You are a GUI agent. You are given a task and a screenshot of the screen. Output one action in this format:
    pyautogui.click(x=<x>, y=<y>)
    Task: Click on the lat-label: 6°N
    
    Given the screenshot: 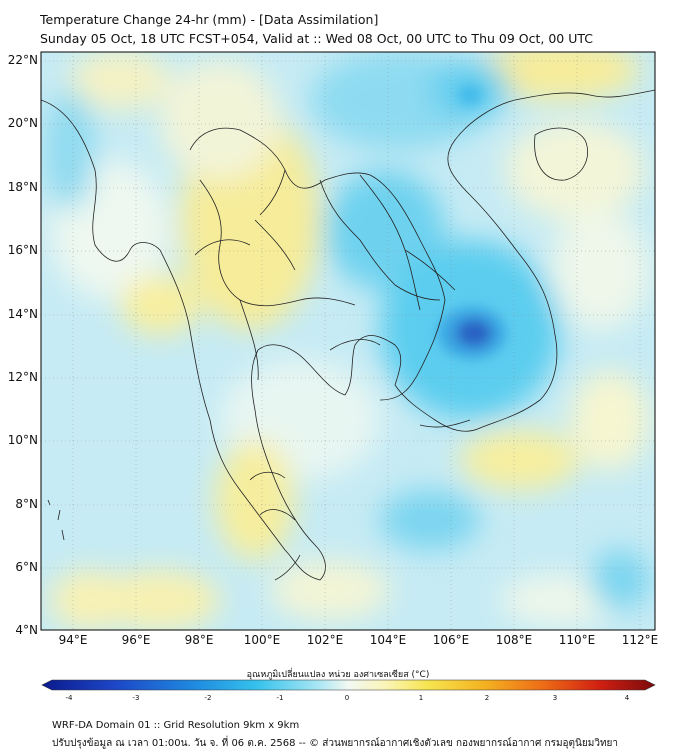 What is the action you would take?
    pyautogui.click(x=26, y=567)
    